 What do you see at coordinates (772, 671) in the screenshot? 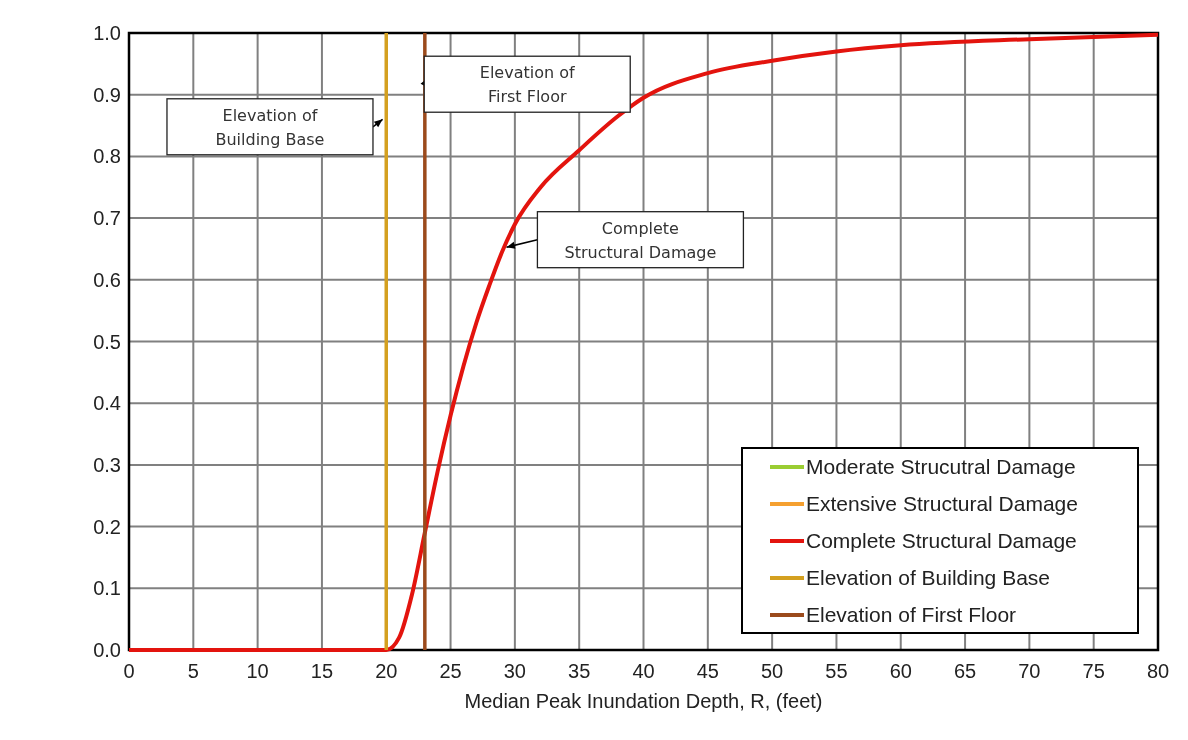
I see `x-tick-label: 50` at bounding box center [772, 671].